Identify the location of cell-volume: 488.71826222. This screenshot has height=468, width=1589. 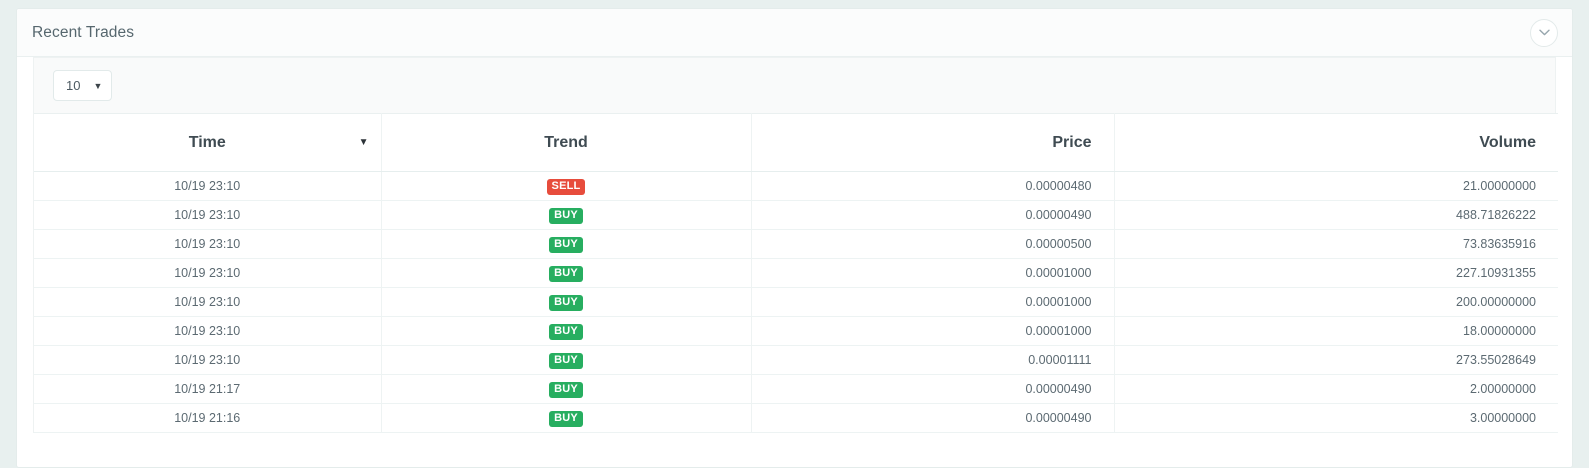
(1336, 215).